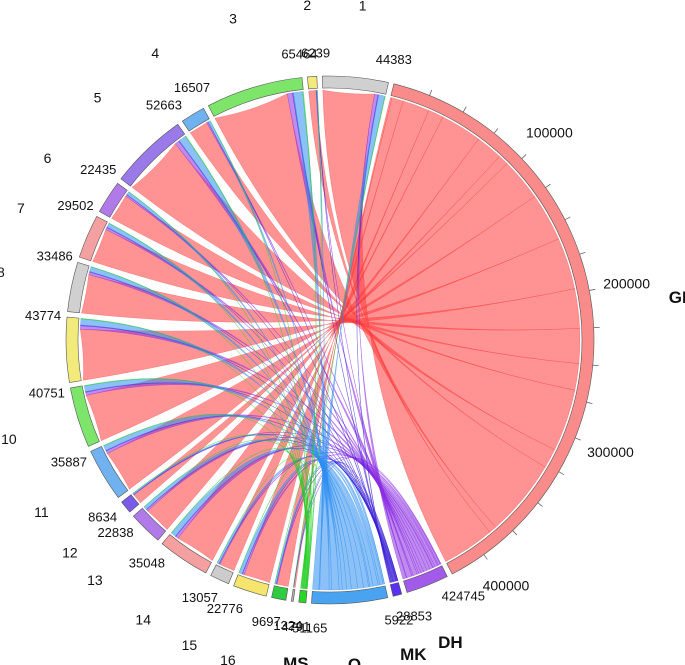 This screenshot has height=665, width=685. I want to click on group-name-label-gd: GD, so click(677, 297).